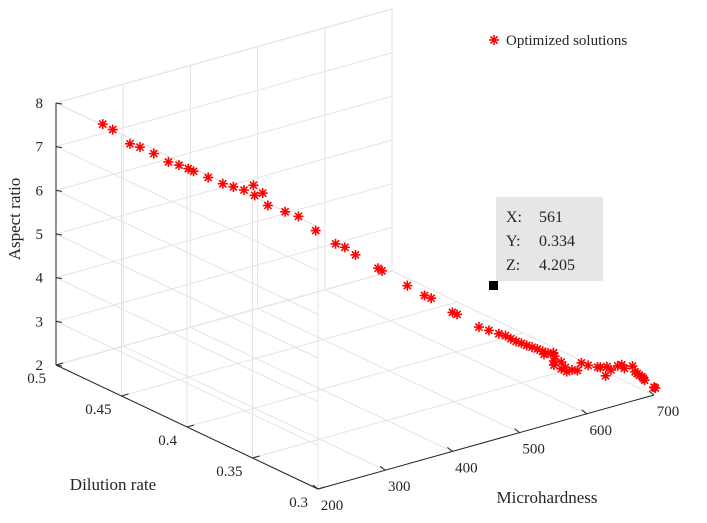 This screenshot has height=523, width=707. Describe the element at coordinates (167, 441) in the screenshot. I see `y-tick-label: 0.4` at that location.